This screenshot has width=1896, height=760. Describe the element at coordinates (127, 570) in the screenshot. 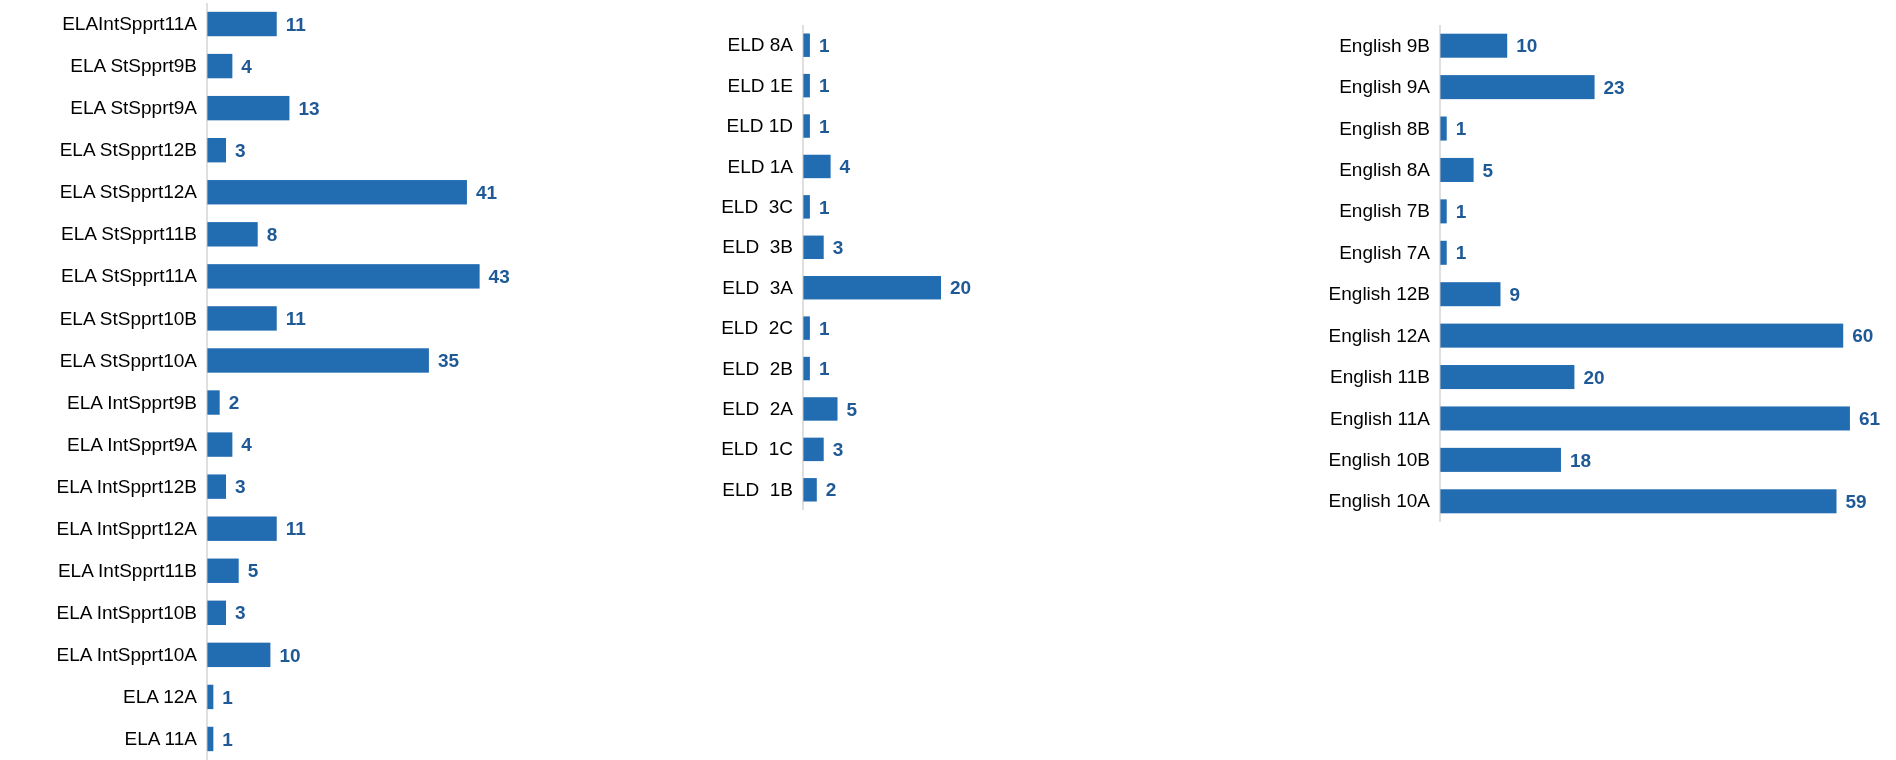

I see `y-tick-label: ELA IntSpprt11B` at that location.